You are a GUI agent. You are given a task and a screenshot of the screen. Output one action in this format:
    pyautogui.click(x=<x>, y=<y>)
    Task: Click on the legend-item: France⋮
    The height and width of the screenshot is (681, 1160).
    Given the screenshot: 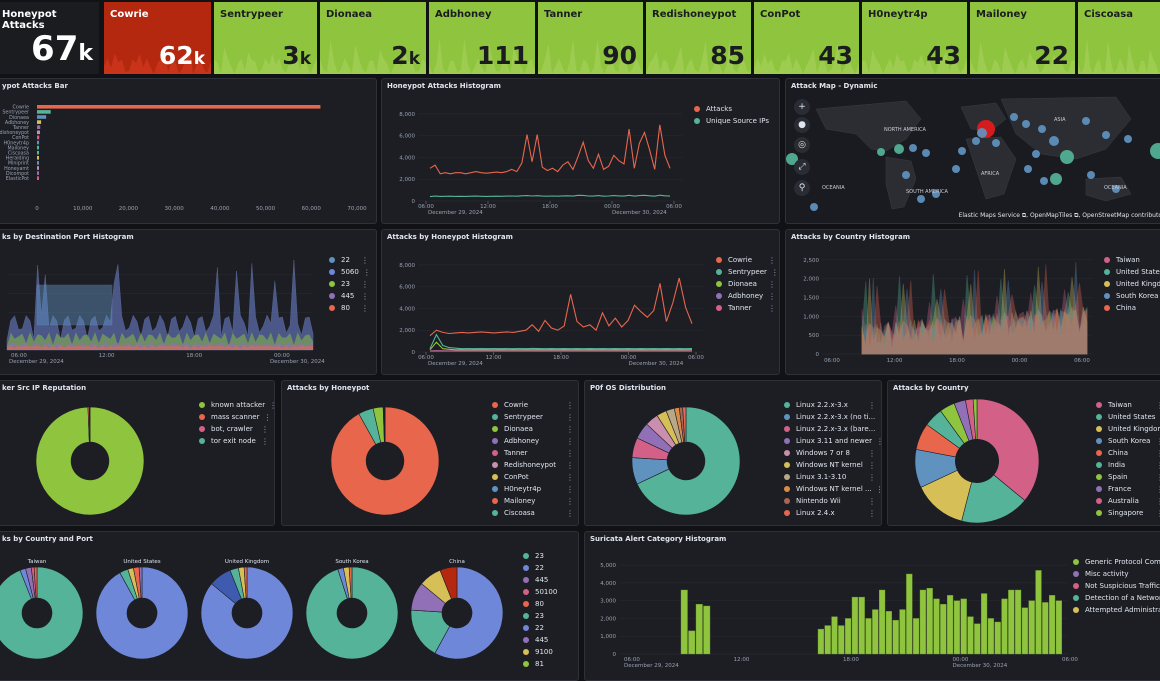 What is the action you would take?
    pyautogui.click(x=1128, y=489)
    